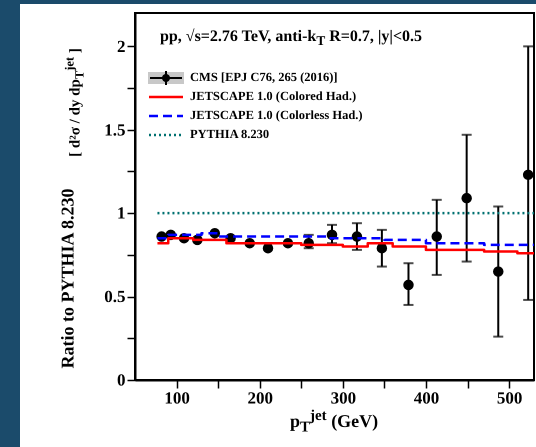 This screenshot has height=447, width=536. Describe the element at coordinates (121, 213) in the screenshot. I see `y-tick-label: 1` at that location.